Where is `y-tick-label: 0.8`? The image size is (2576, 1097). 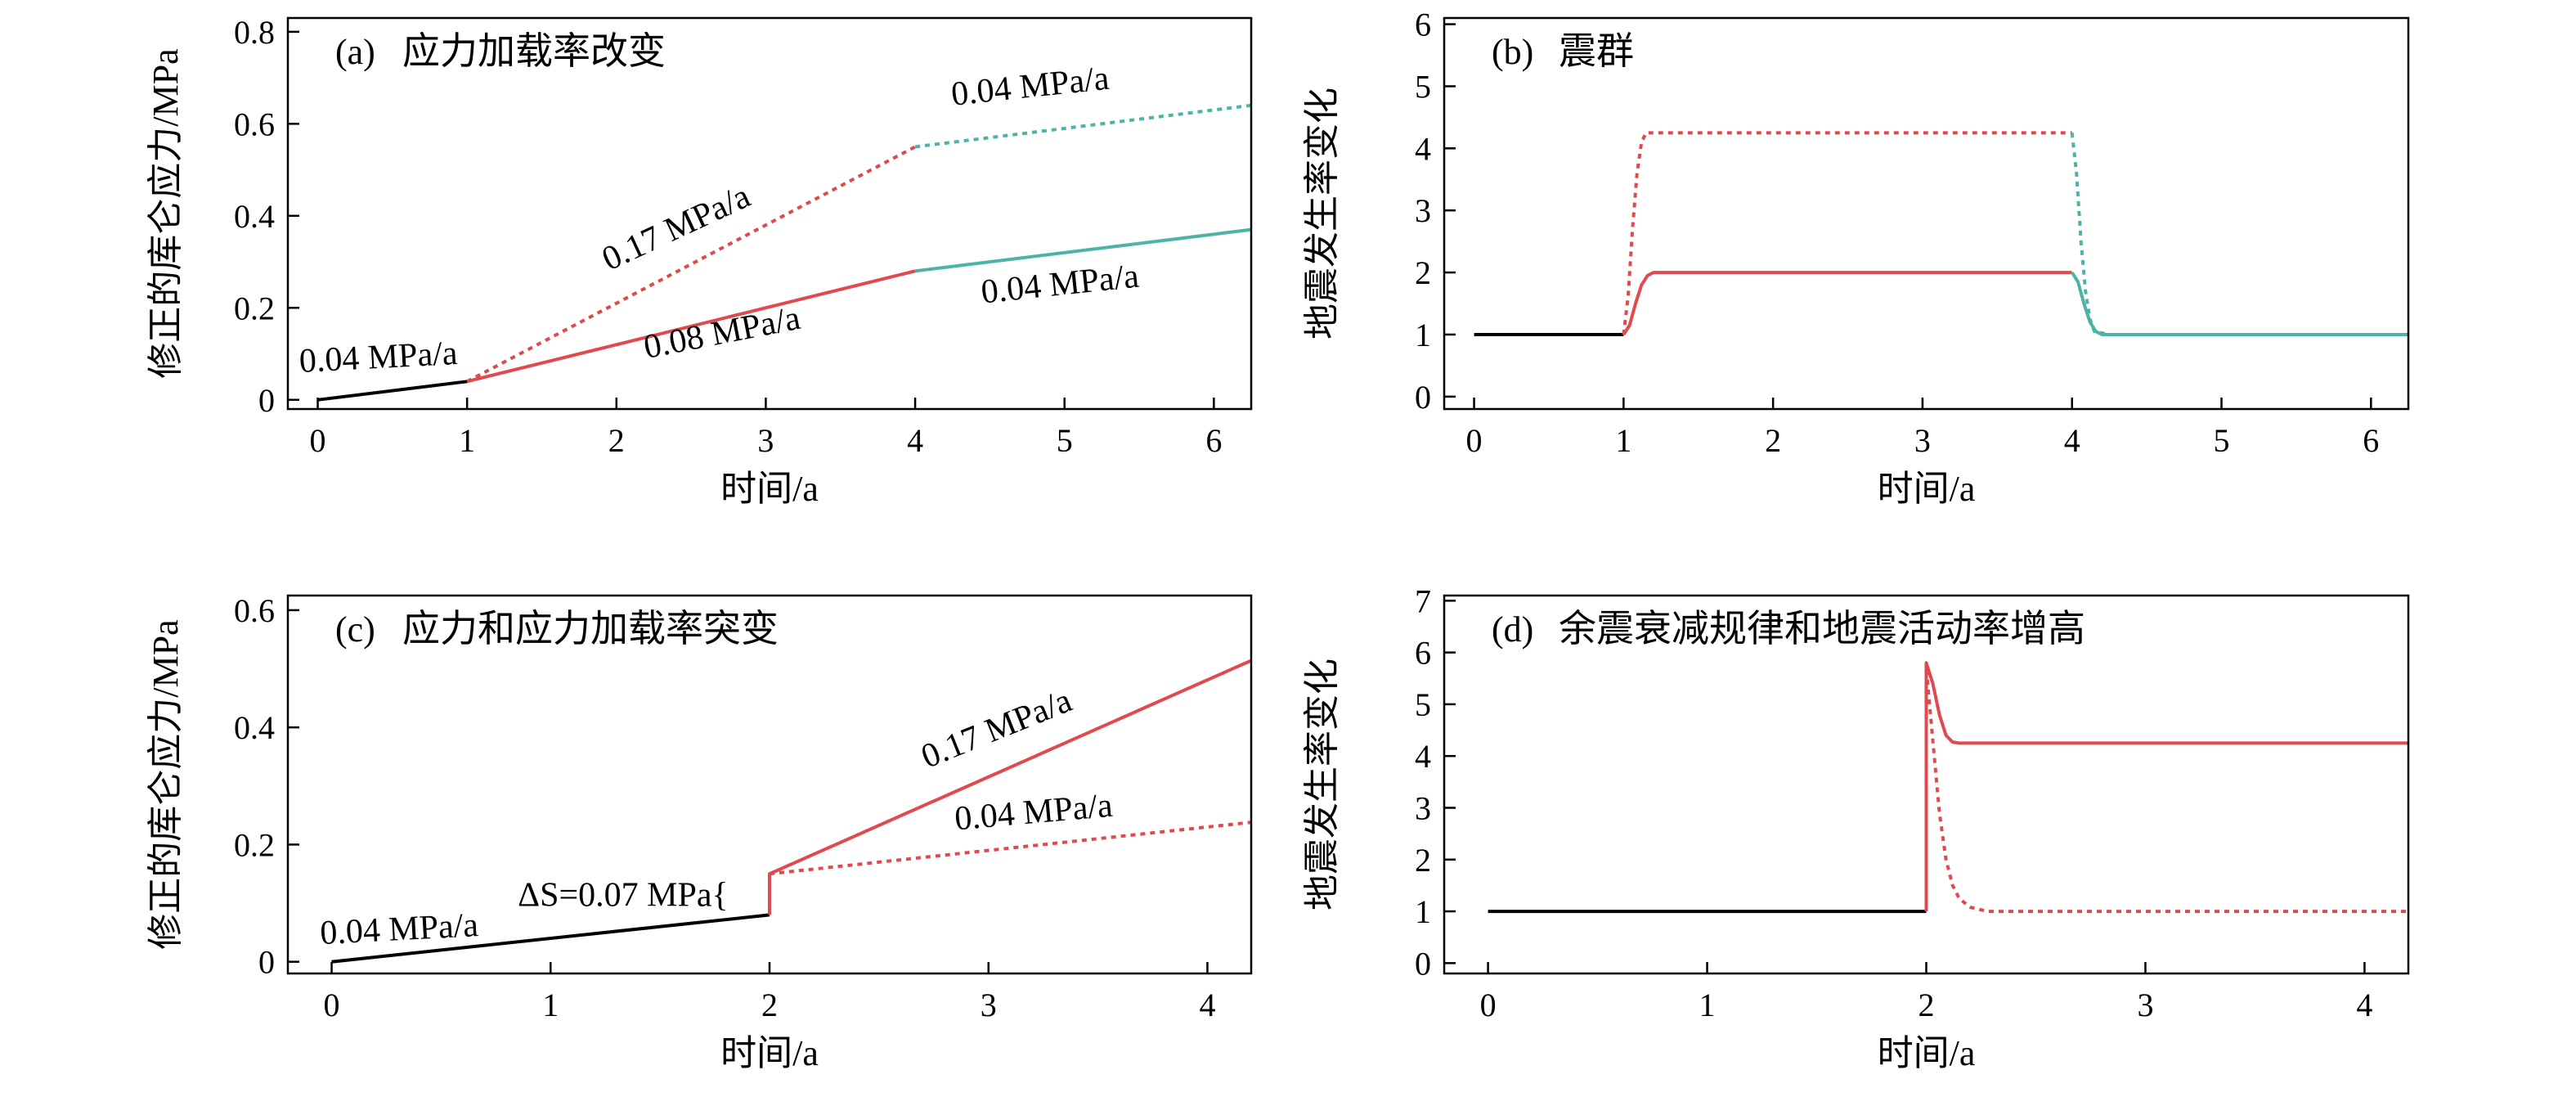 y-tick-label: 0.8 is located at coordinates (254, 32).